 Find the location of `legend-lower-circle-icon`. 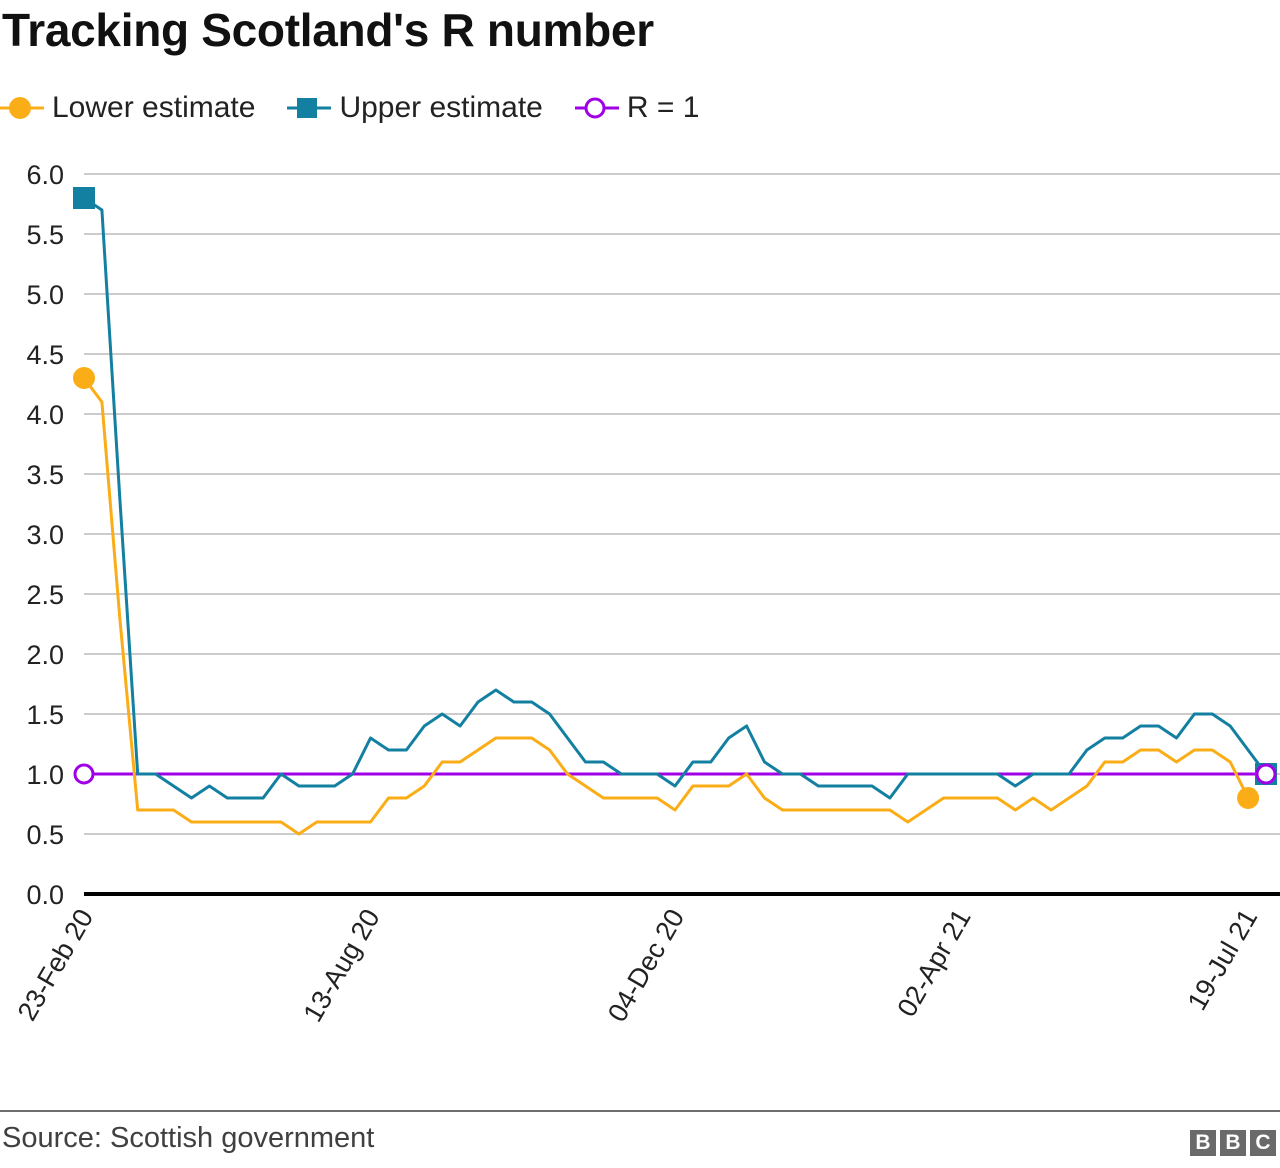

legend-lower-circle-icon is located at coordinates (22, 108).